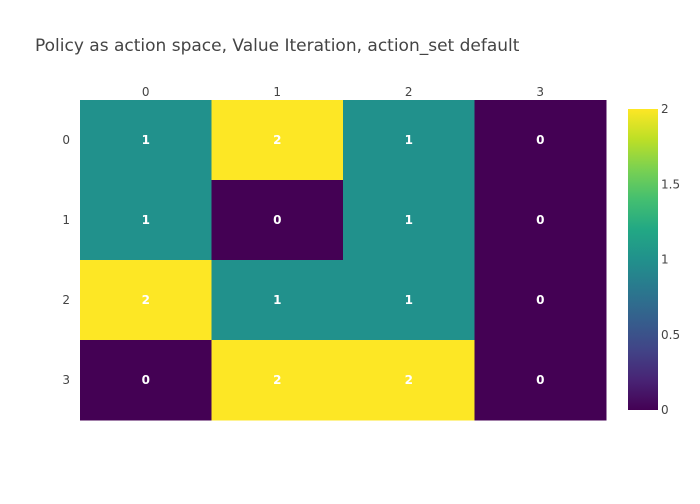 Image resolution: width=700 pixels, height=504 pixels. Describe the element at coordinates (665, 410) in the screenshot. I see `colorbar-tick-label: 0` at that location.